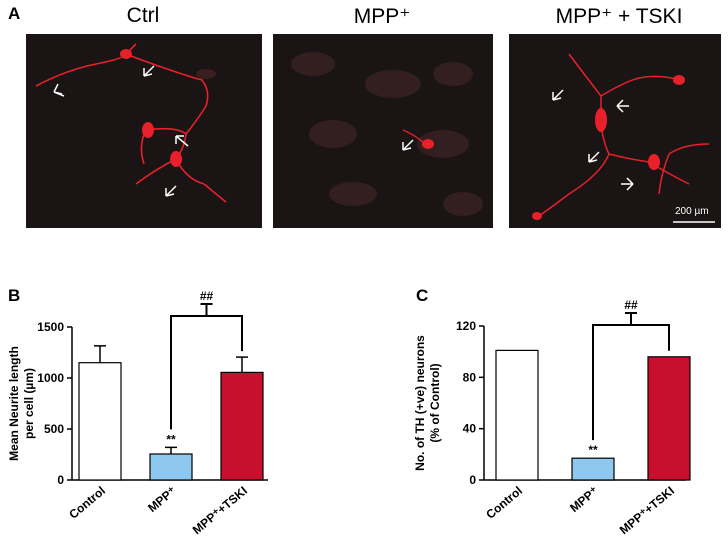 Image resolution: width=728 pixels, height=549 pixels. What do you see at coordinates (14, 13) in the screenshot?
I see `panel-letter-a: A` at bounding box center [14, 13].